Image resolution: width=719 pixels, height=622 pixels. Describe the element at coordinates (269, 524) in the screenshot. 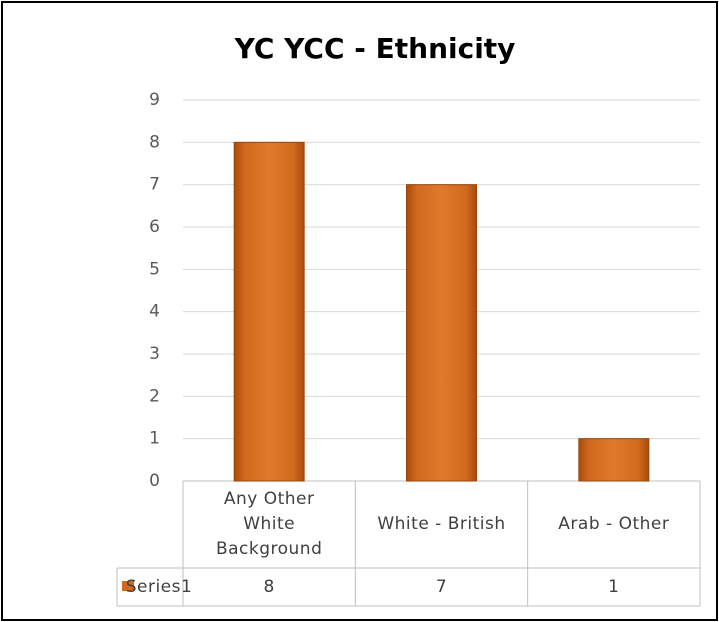

I see `x-tick-label: Any Other White Background` at that location.